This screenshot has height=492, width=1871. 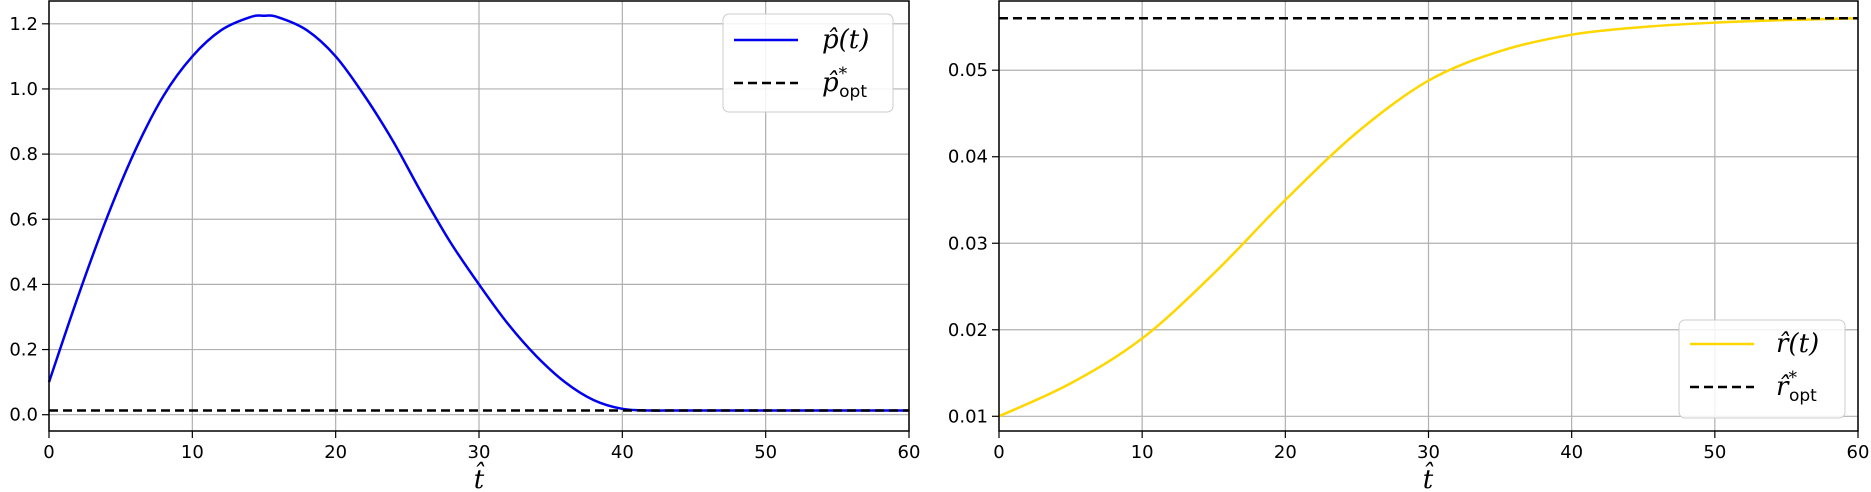 I want to click on legend: p̂(t) p̂* opt, so click(x=808, y=63).